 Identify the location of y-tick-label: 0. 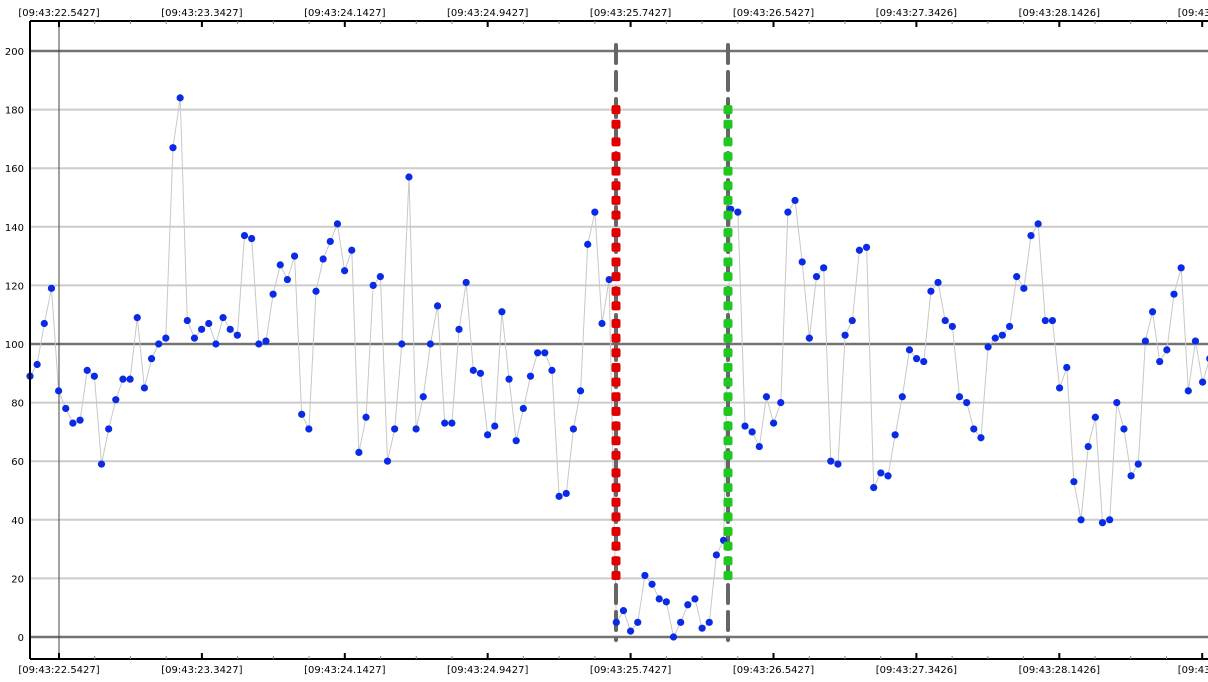
(21, 638).